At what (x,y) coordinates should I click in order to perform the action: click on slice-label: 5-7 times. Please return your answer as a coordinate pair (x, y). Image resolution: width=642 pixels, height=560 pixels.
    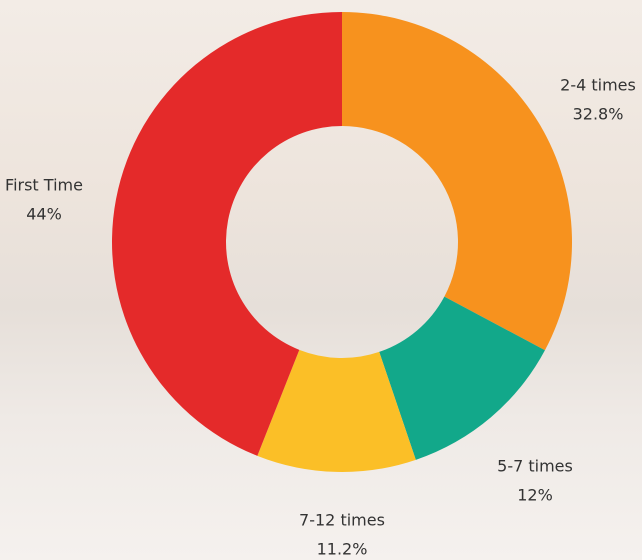
    Looking at the image, I should click on (535, 466).